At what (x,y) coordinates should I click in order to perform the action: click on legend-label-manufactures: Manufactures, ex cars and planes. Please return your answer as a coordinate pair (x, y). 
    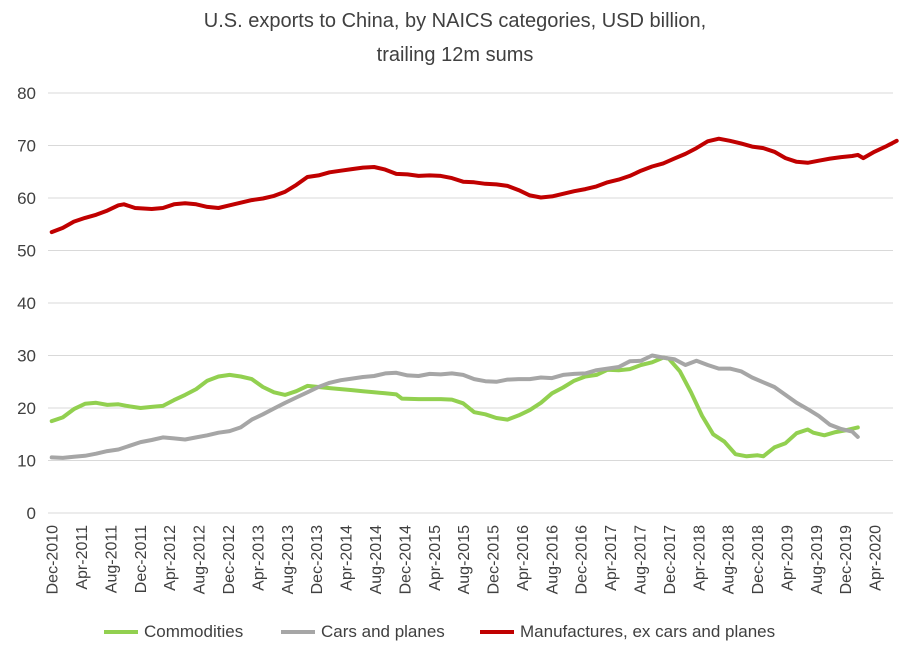
    Looking at the image, I should click on (648, 631).